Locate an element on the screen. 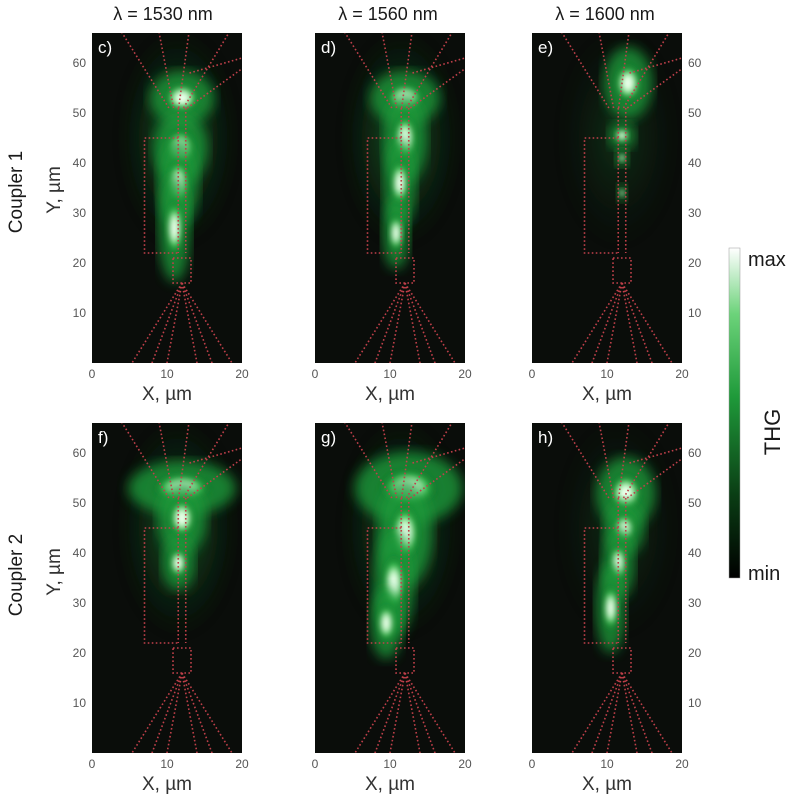 The height and width of the screenshot is (800, 800). colorbar: max min THG is located at coordinates (757, 416).